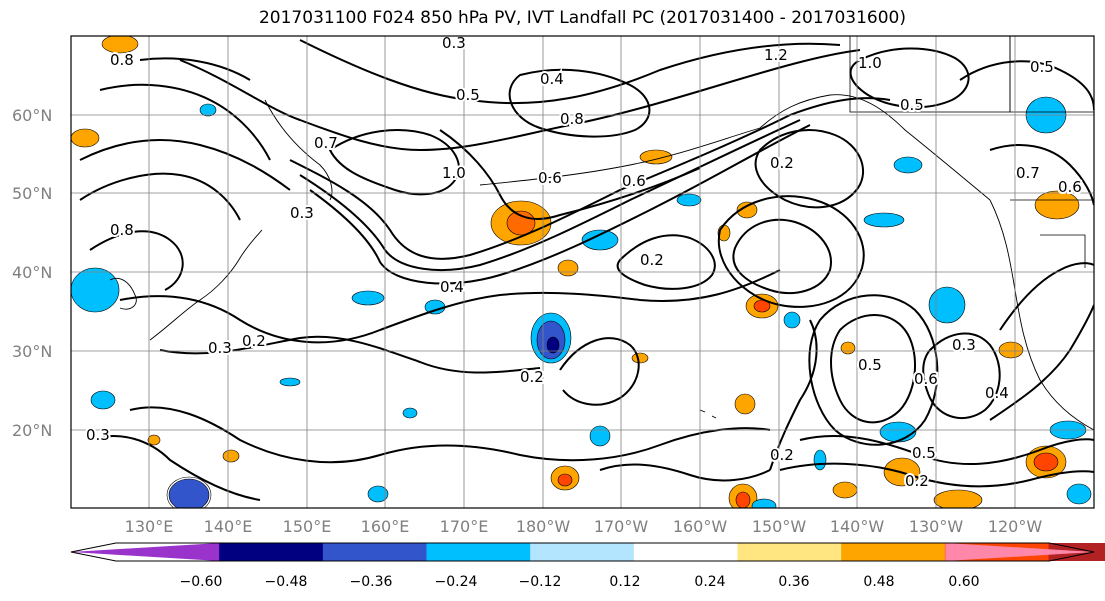 Image resolution: width=1105 pixels, height=601 pixels. I want to click on colorbar-tick-label: −0.12, so click(540, 582).